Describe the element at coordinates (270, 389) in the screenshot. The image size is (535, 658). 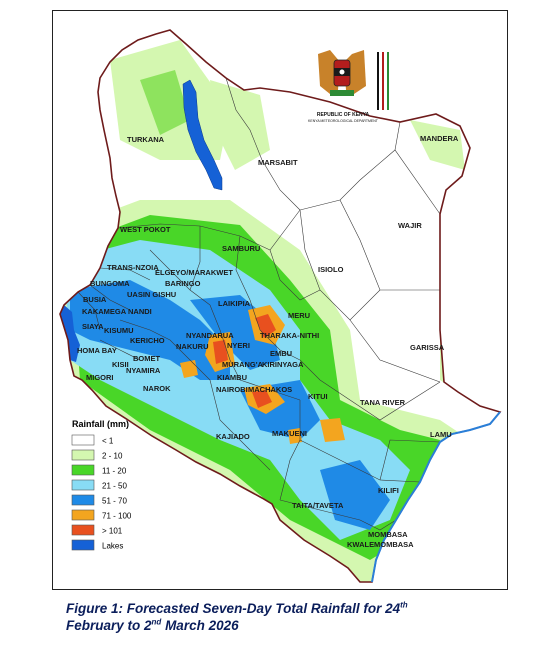
I see `label-machakos: MACHAKOS` at that location.